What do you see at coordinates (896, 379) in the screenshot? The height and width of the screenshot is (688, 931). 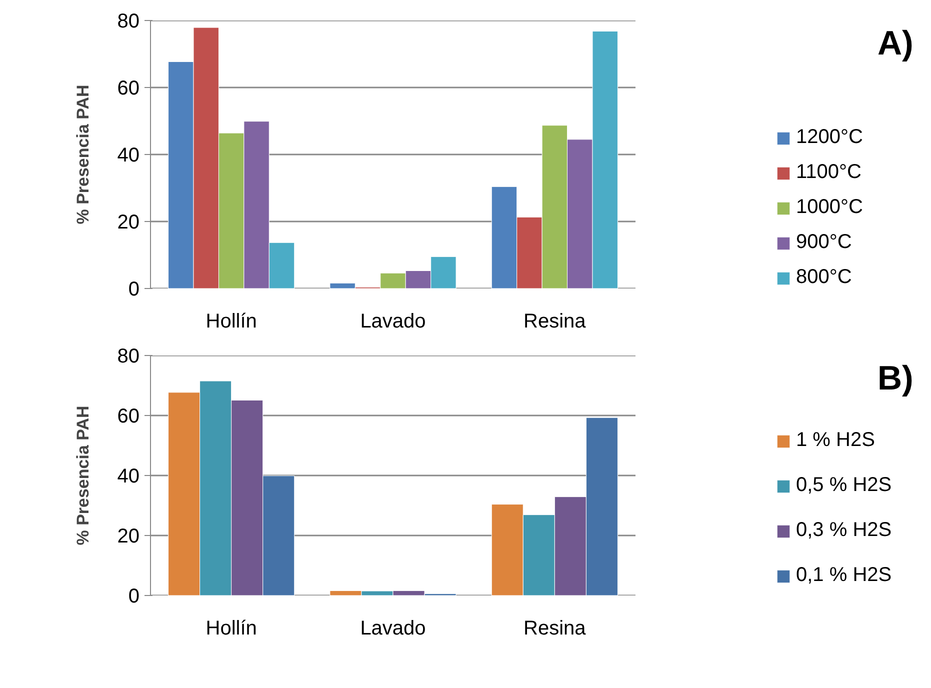 I see `text: B)` at bounding box center [896, 379].